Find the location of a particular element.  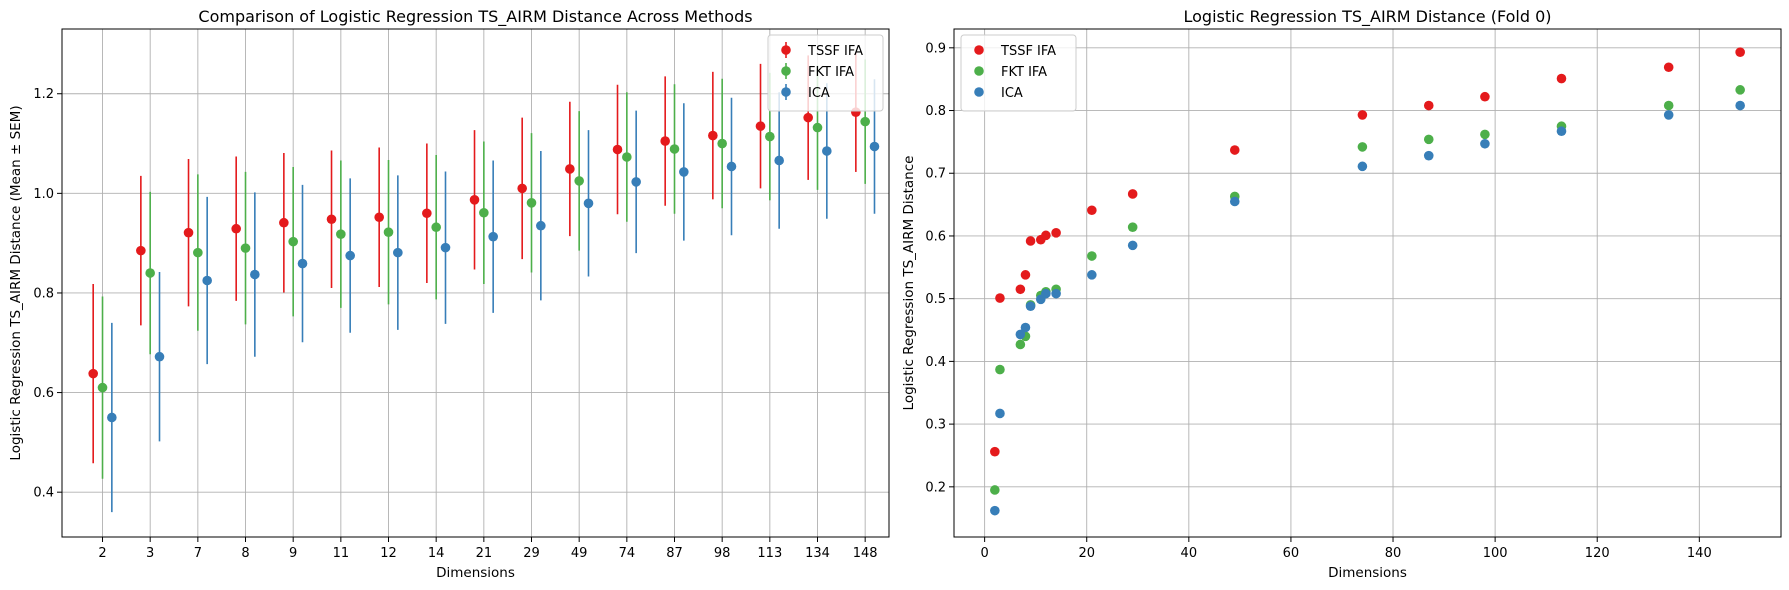

y-tick-label: 0.9 is located at coordinates (935, 48).